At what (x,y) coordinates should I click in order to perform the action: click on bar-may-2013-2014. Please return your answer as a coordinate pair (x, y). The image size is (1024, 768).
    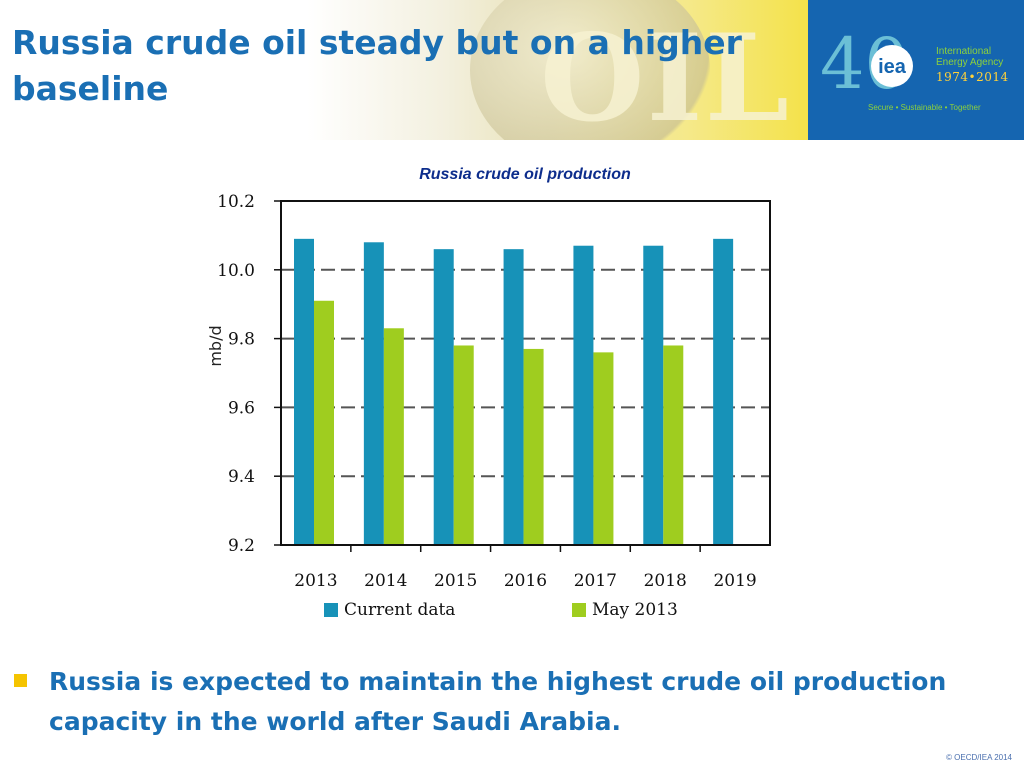
    Looking at the image, I should click on (393, 436).